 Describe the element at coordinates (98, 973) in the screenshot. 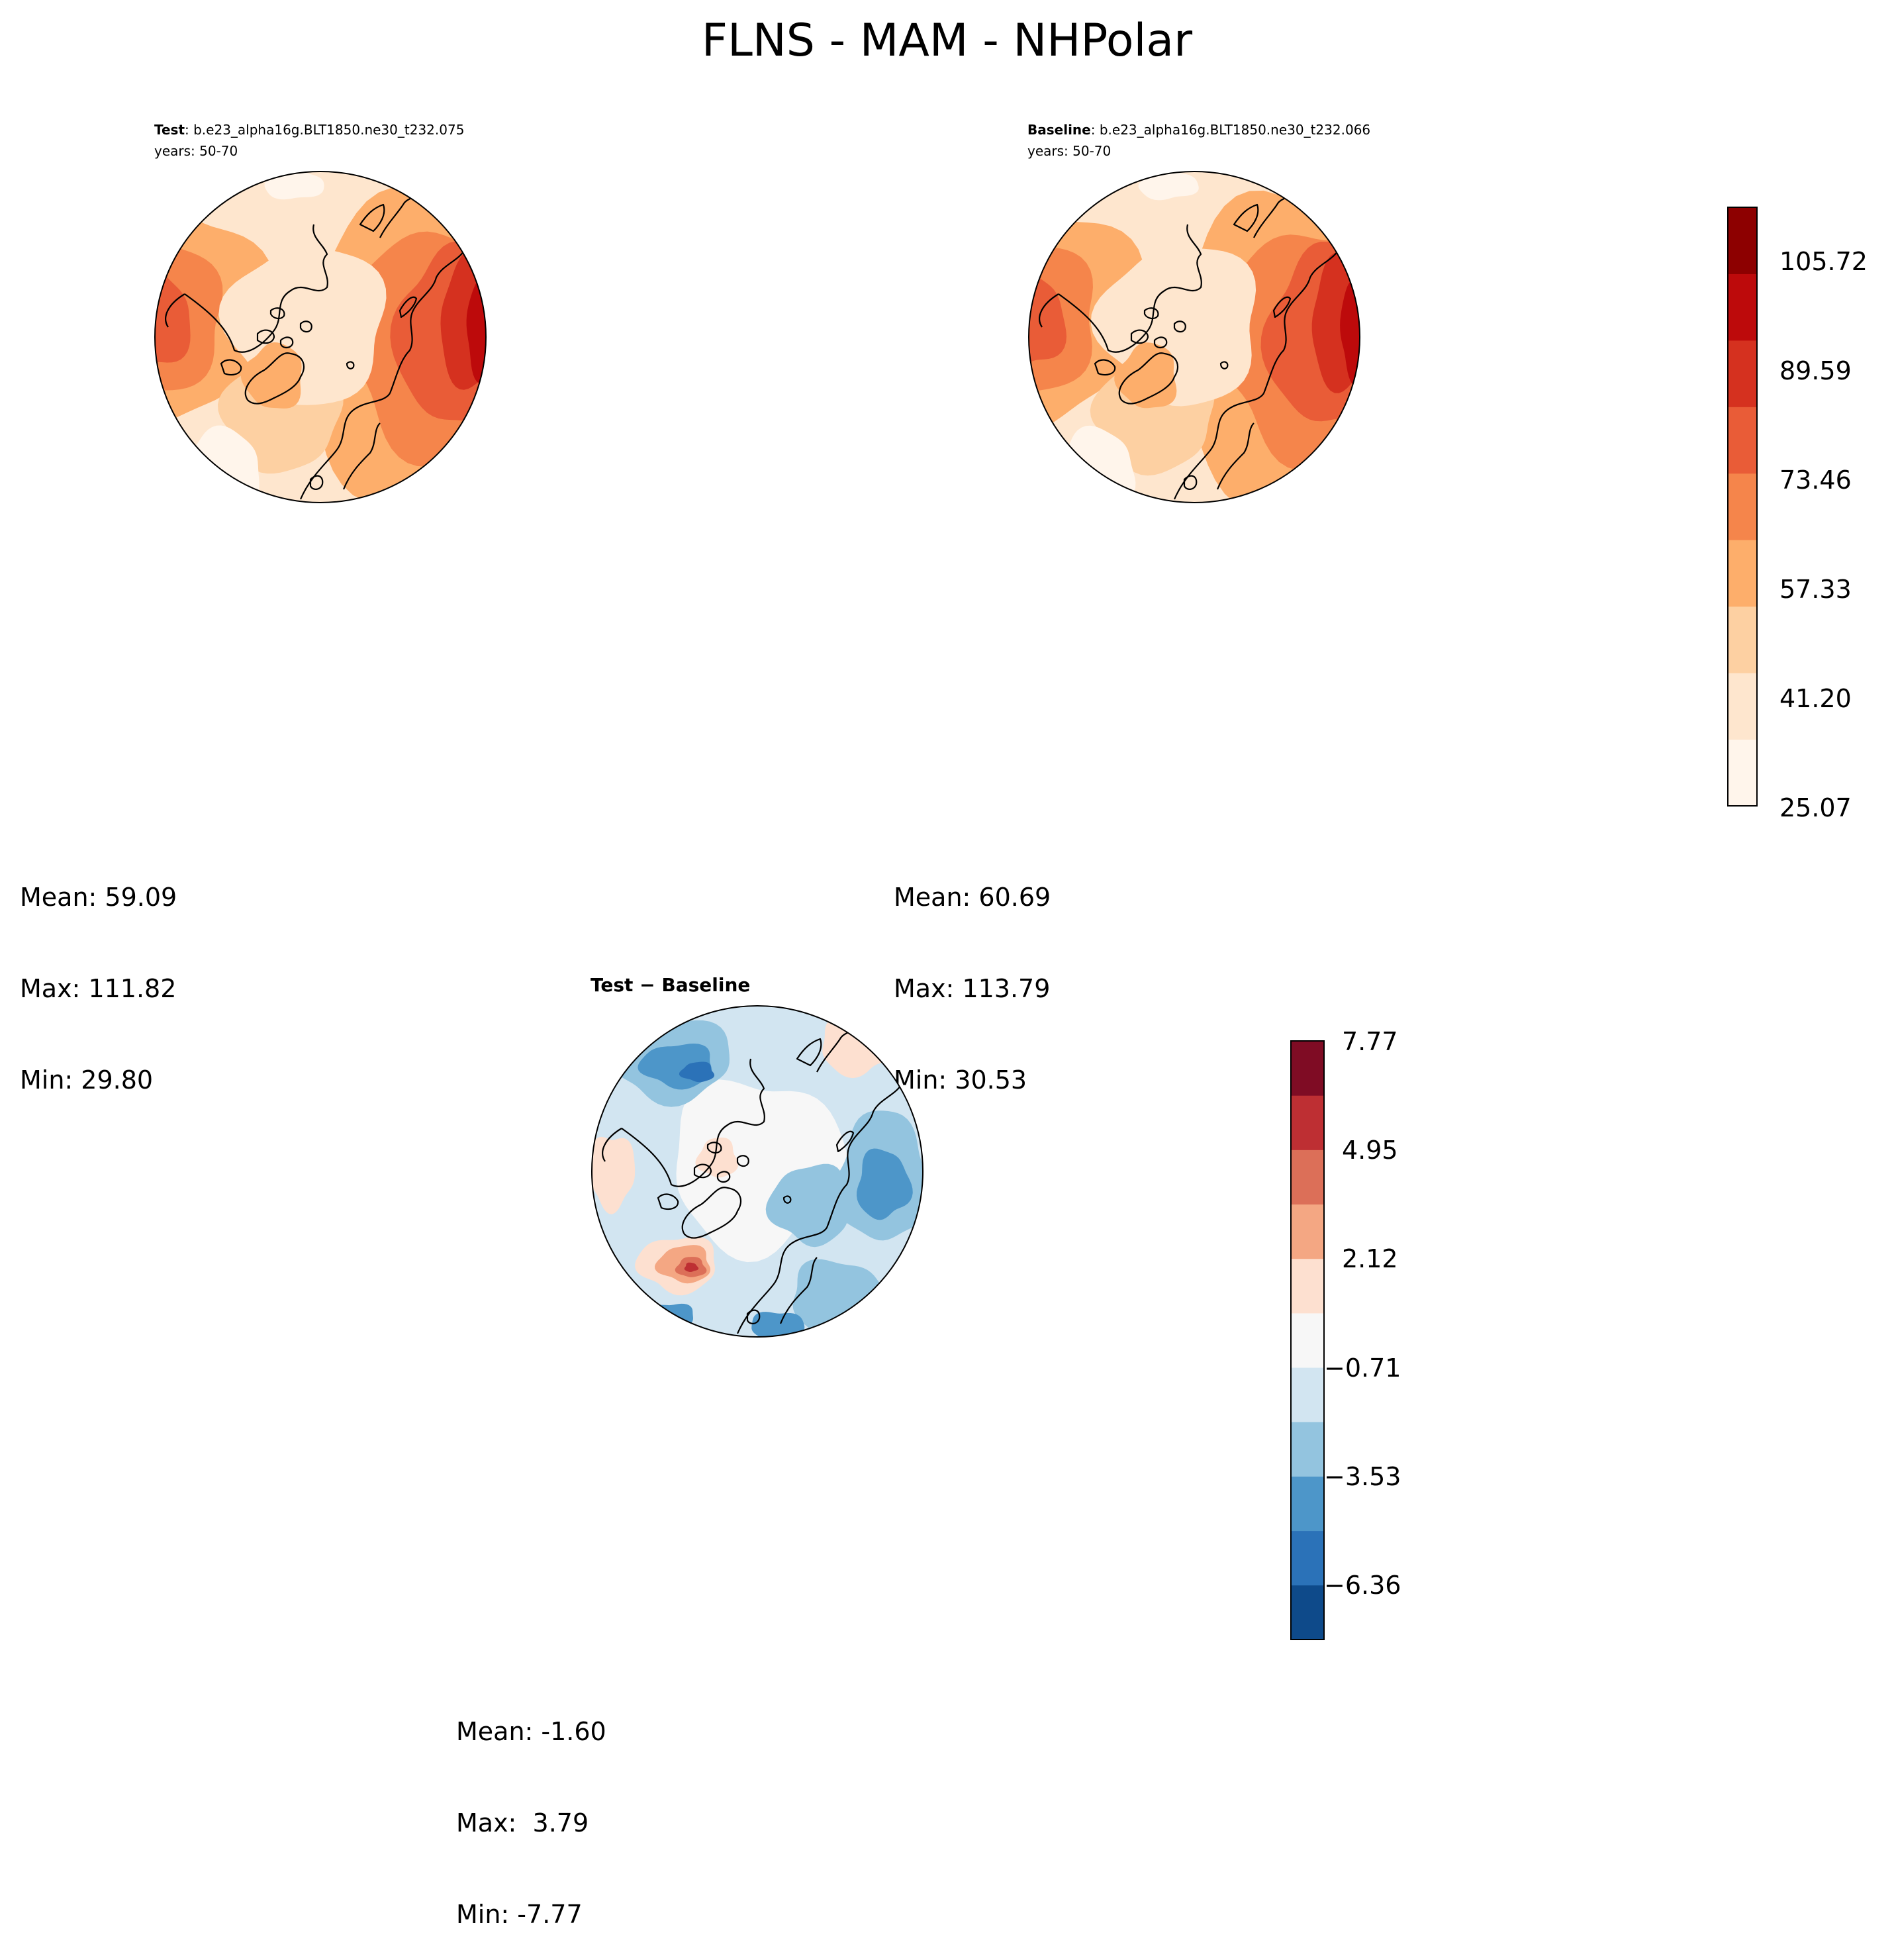

I see `test-stats: Mean: 59.09 Max: 111.82 Min: 29.80` at that location.